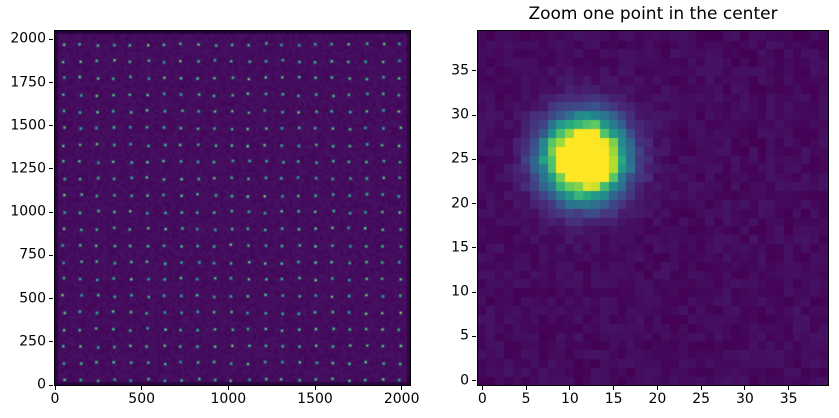 The height and width of the screenshot is (418, 839). Describe the element at coordinates (401, 399) in the screenshot. I see `x-tick-label: 2000` at that location.